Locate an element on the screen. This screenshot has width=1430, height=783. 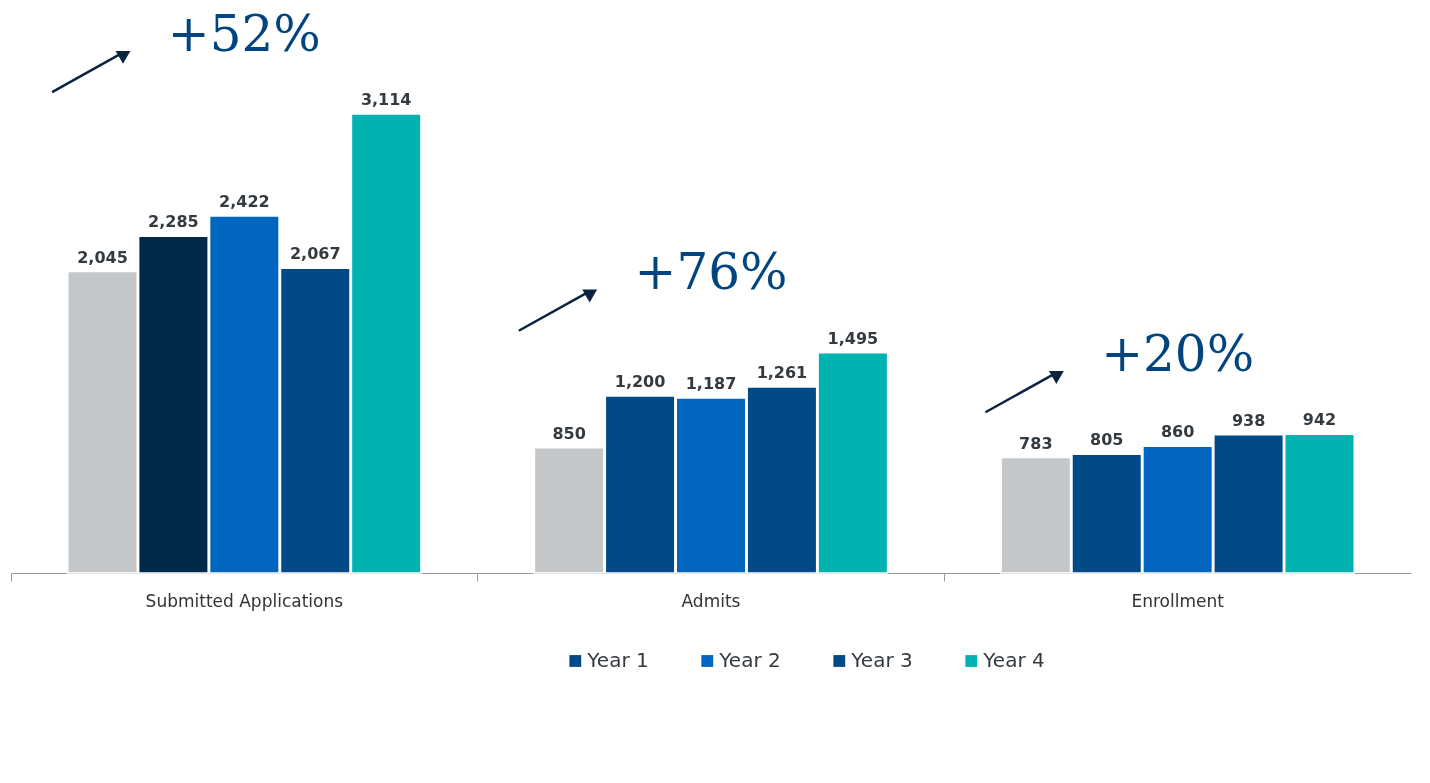
legend-label: Year 2 is located at coordinates (749, 660).